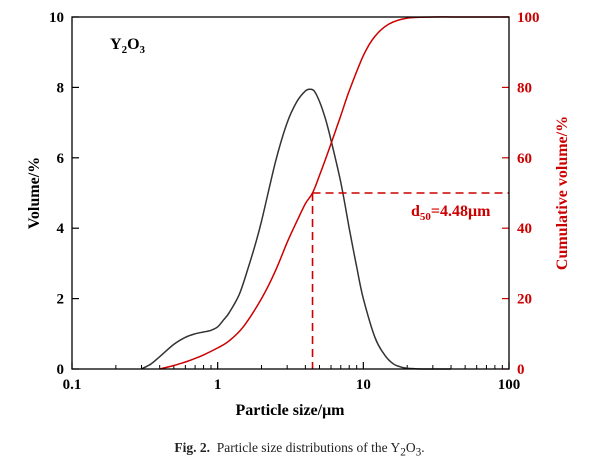 This screenshot has height=475, width=599. What do you see at coordinates (521, 370) in the screenshot?
I see `y-right-tick-label-0: 0` at bounding box center [521, 370].